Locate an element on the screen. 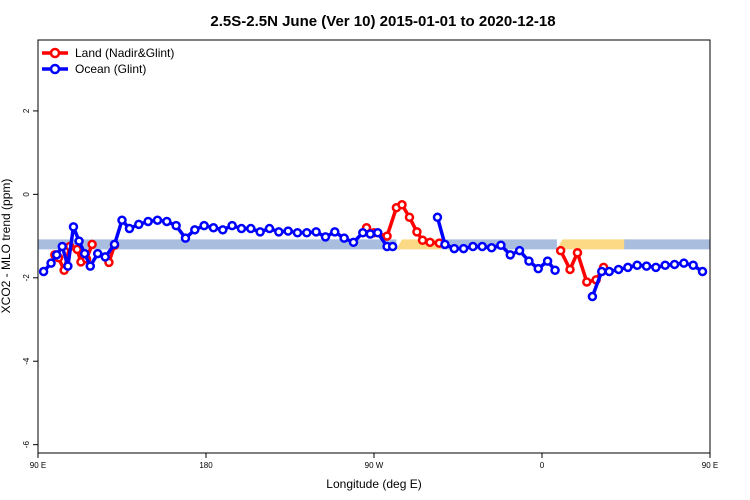 The height and width of the screenshot is (500, 750). y-tick-label: -4 is located at coordinates (26, 361).